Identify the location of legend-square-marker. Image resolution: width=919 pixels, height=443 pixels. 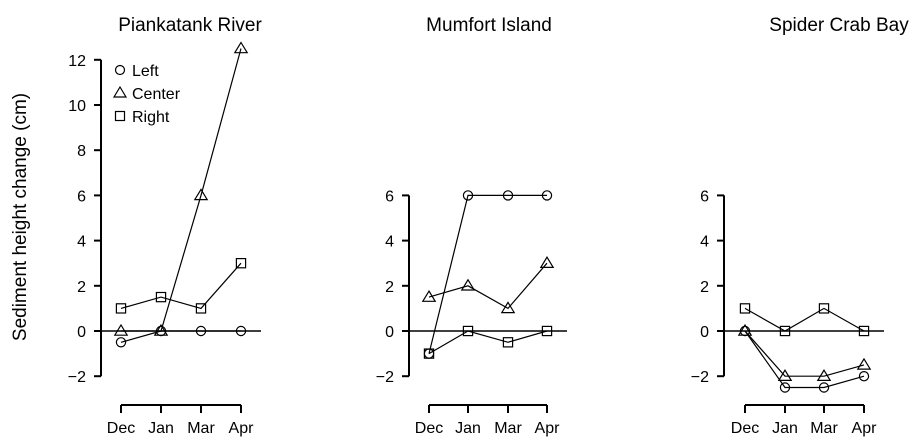
(120, 116).